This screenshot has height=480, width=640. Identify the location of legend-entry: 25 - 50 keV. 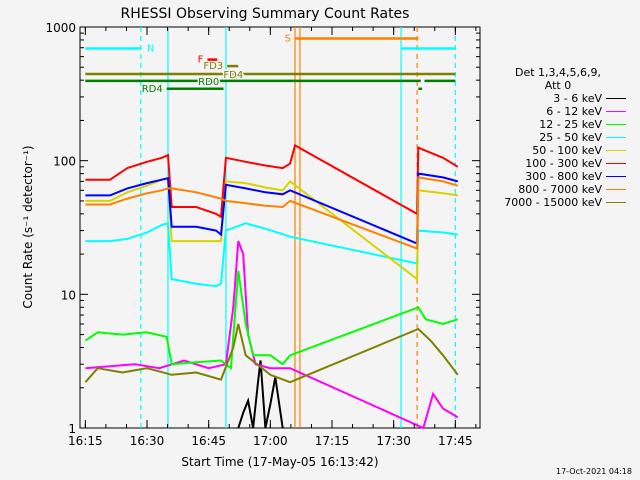
(558, 137).